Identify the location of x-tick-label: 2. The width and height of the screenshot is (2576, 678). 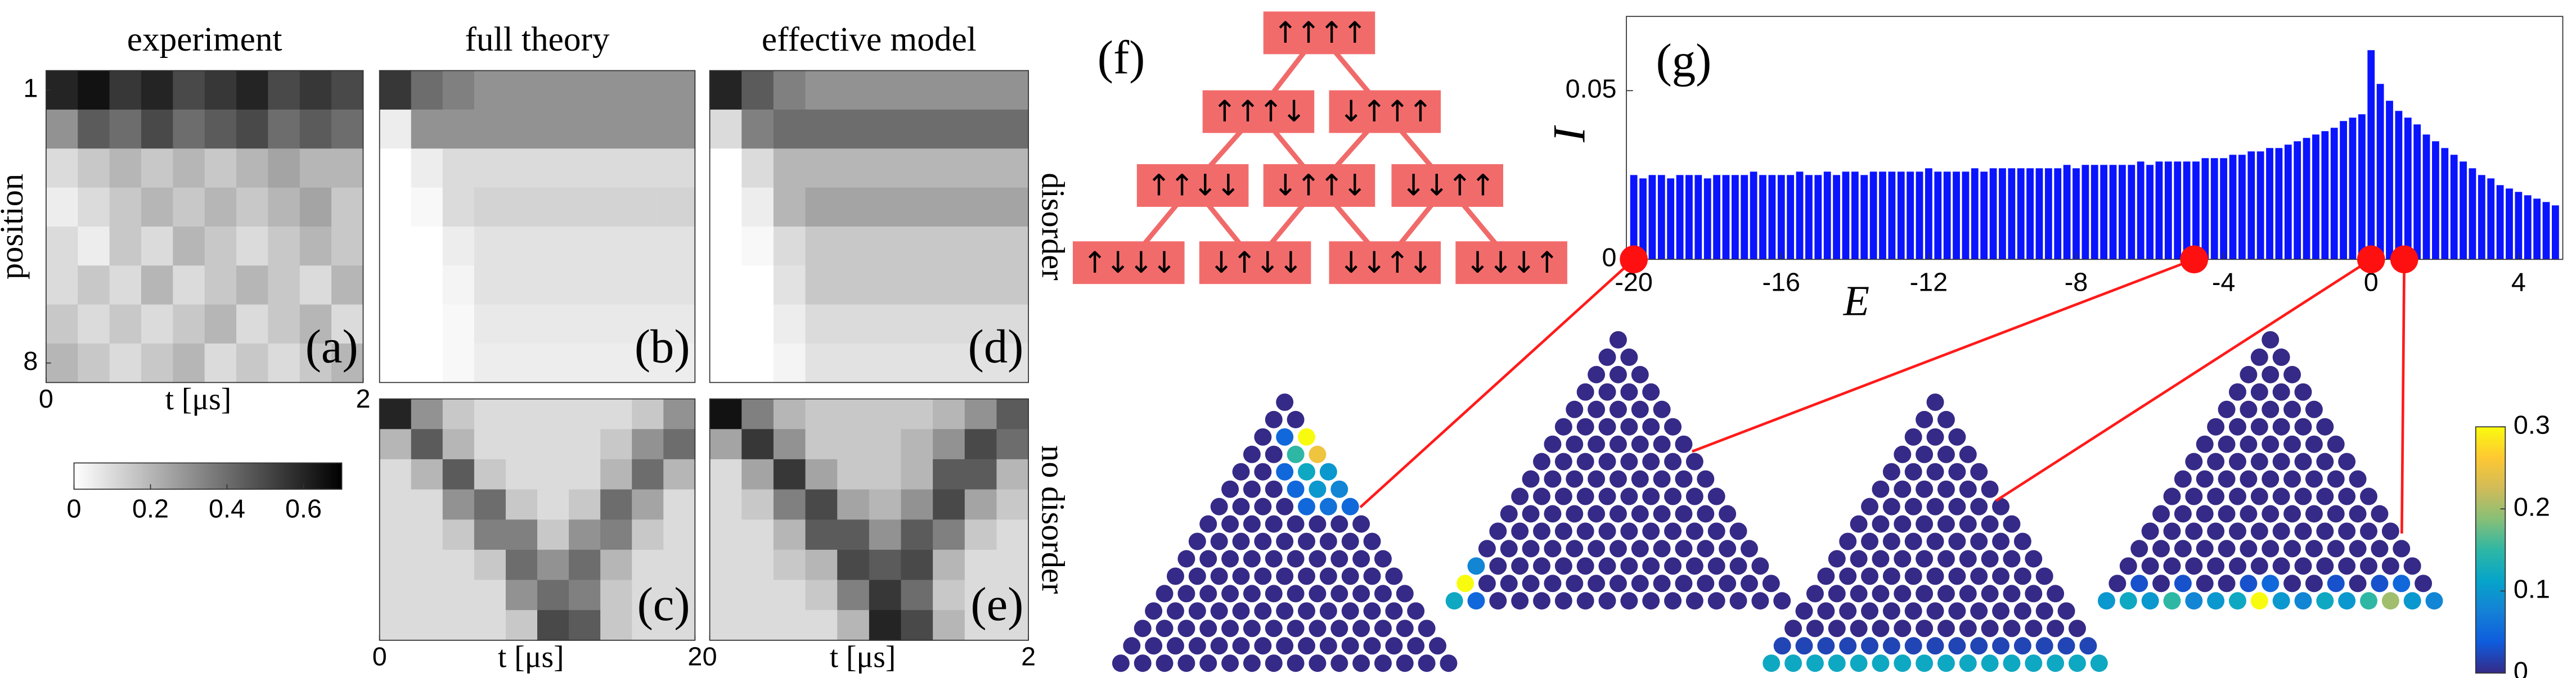
(363, 399).